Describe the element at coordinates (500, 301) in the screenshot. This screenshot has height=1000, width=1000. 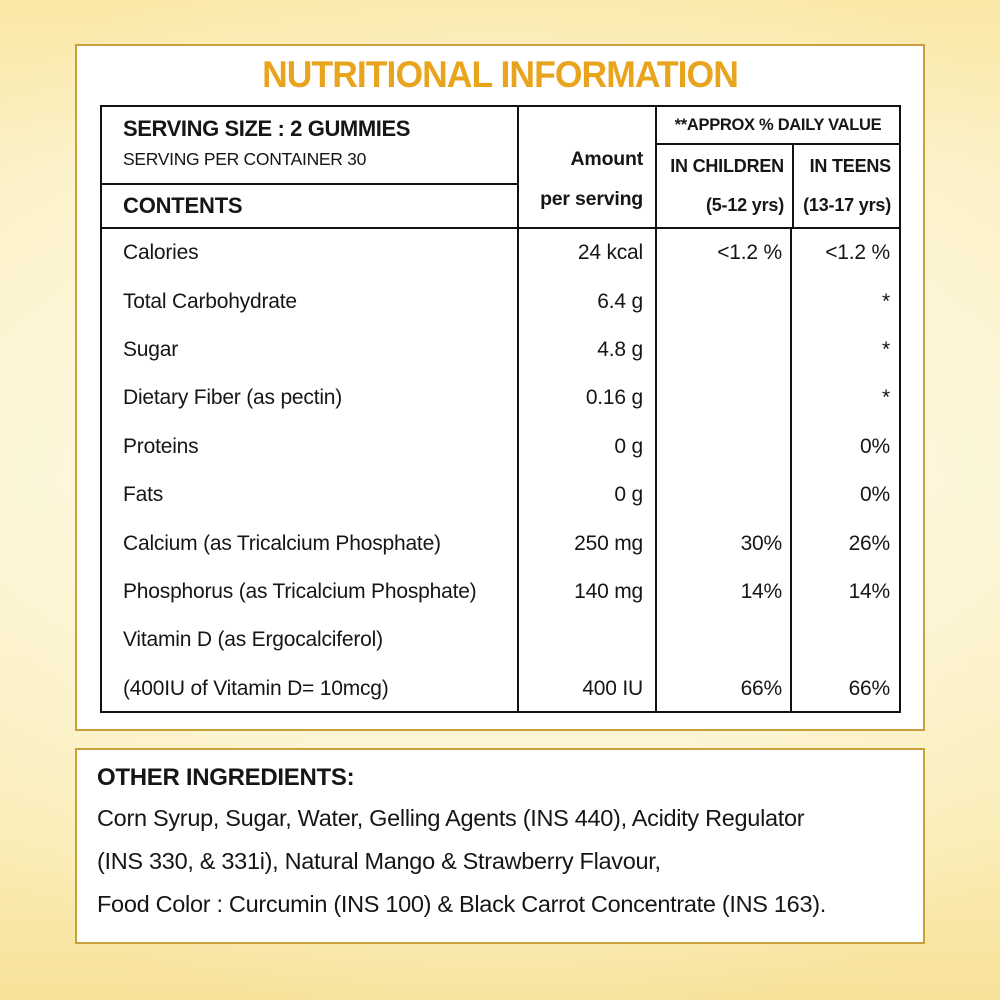
I see `table-row: Total Carbohydrate 6.4 g *` at that location.